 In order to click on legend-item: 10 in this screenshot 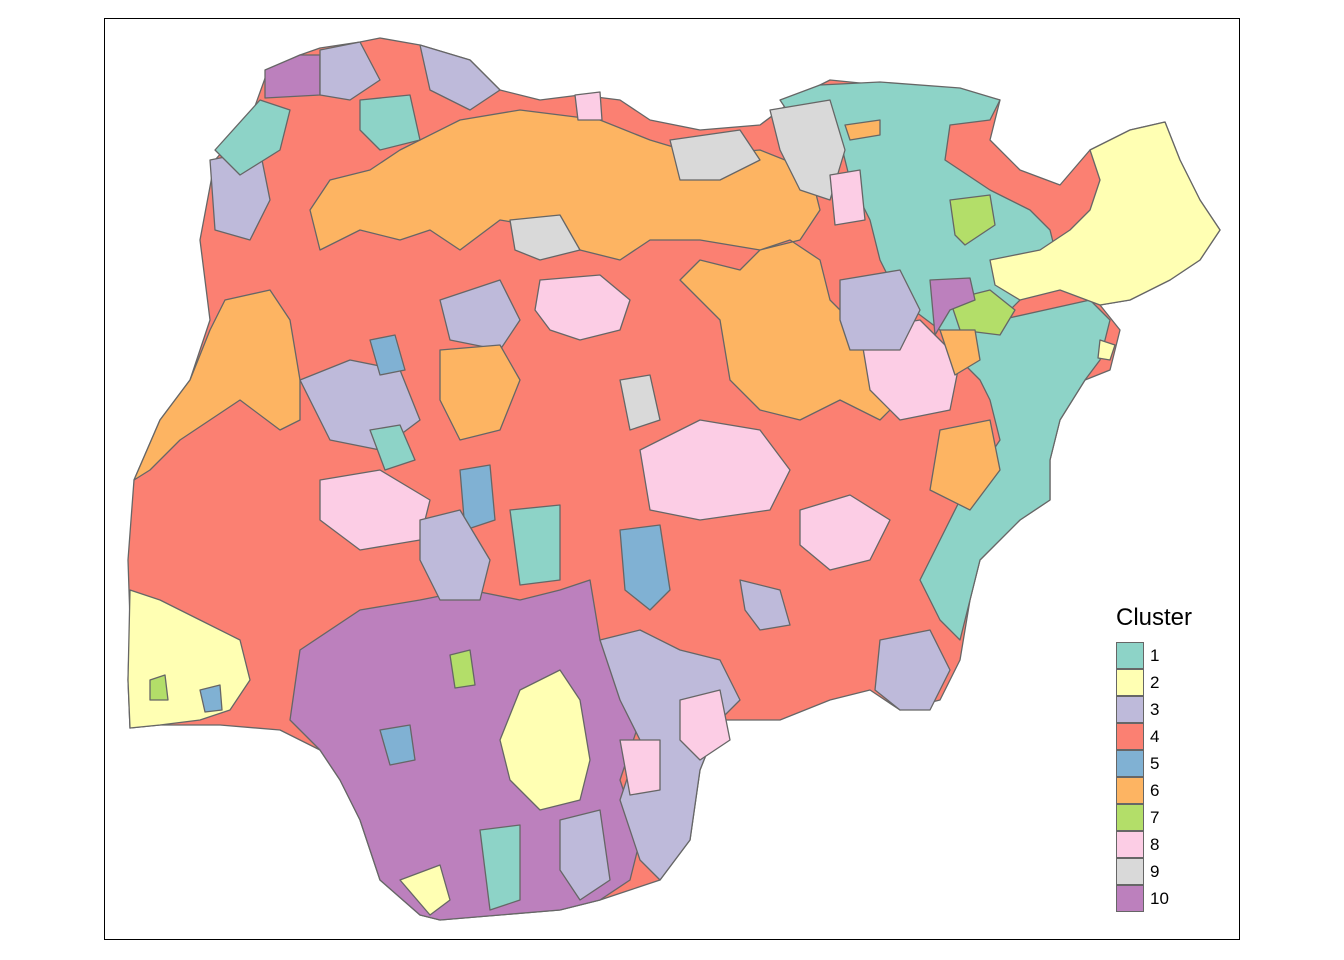, I will do `click(1171, 898)`.